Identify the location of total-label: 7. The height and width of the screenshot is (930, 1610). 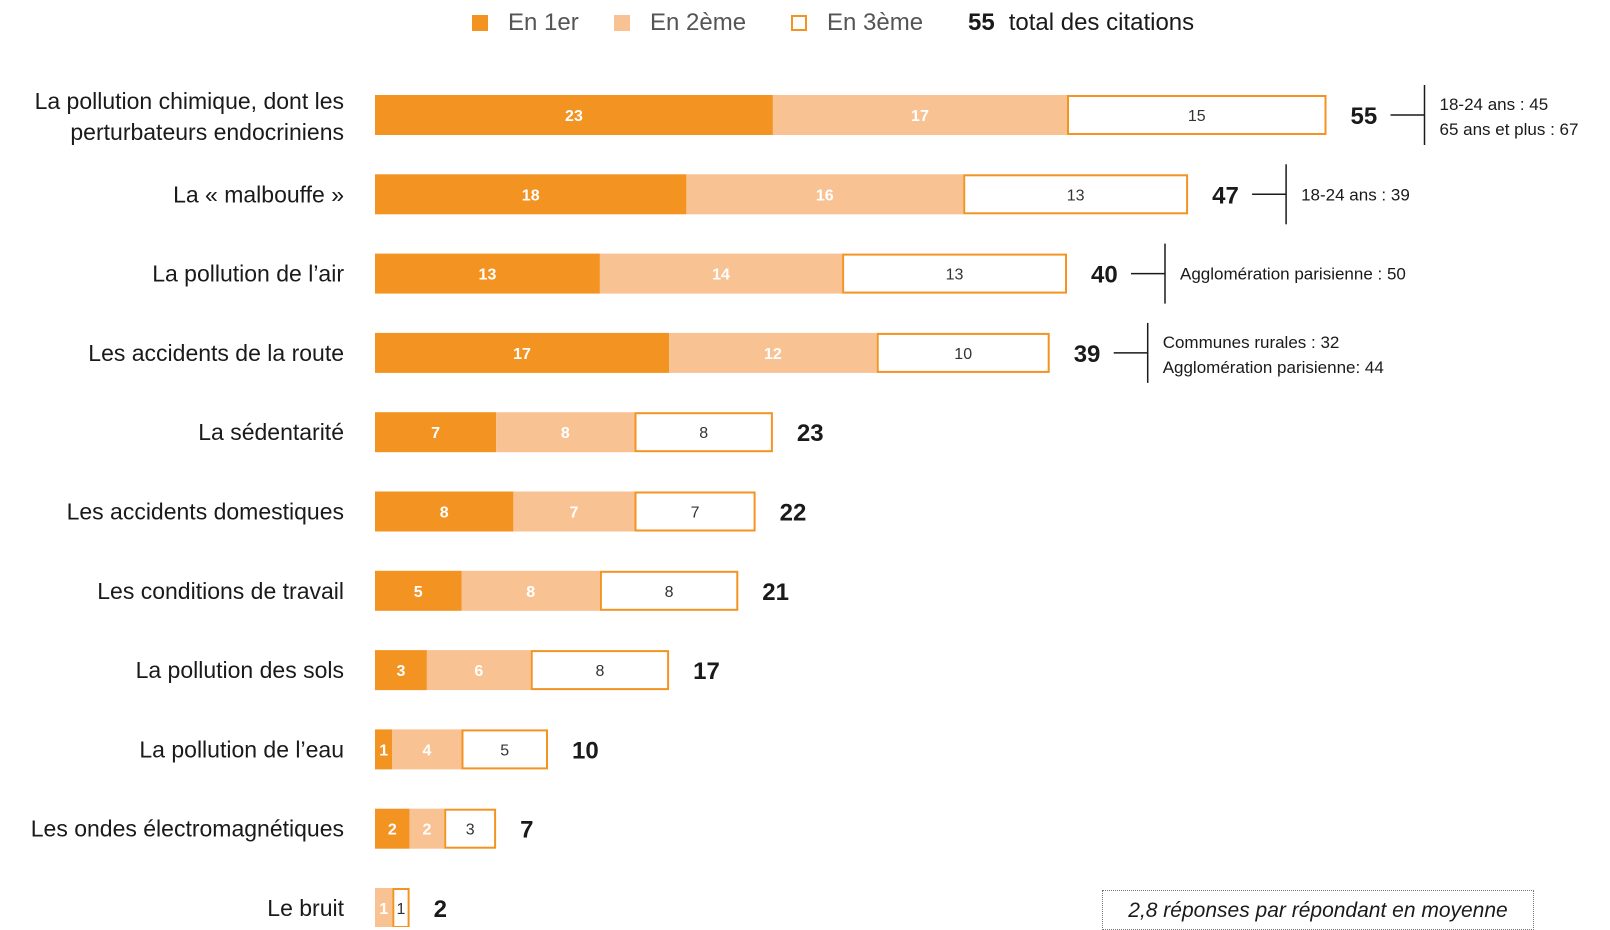
(526, 830).